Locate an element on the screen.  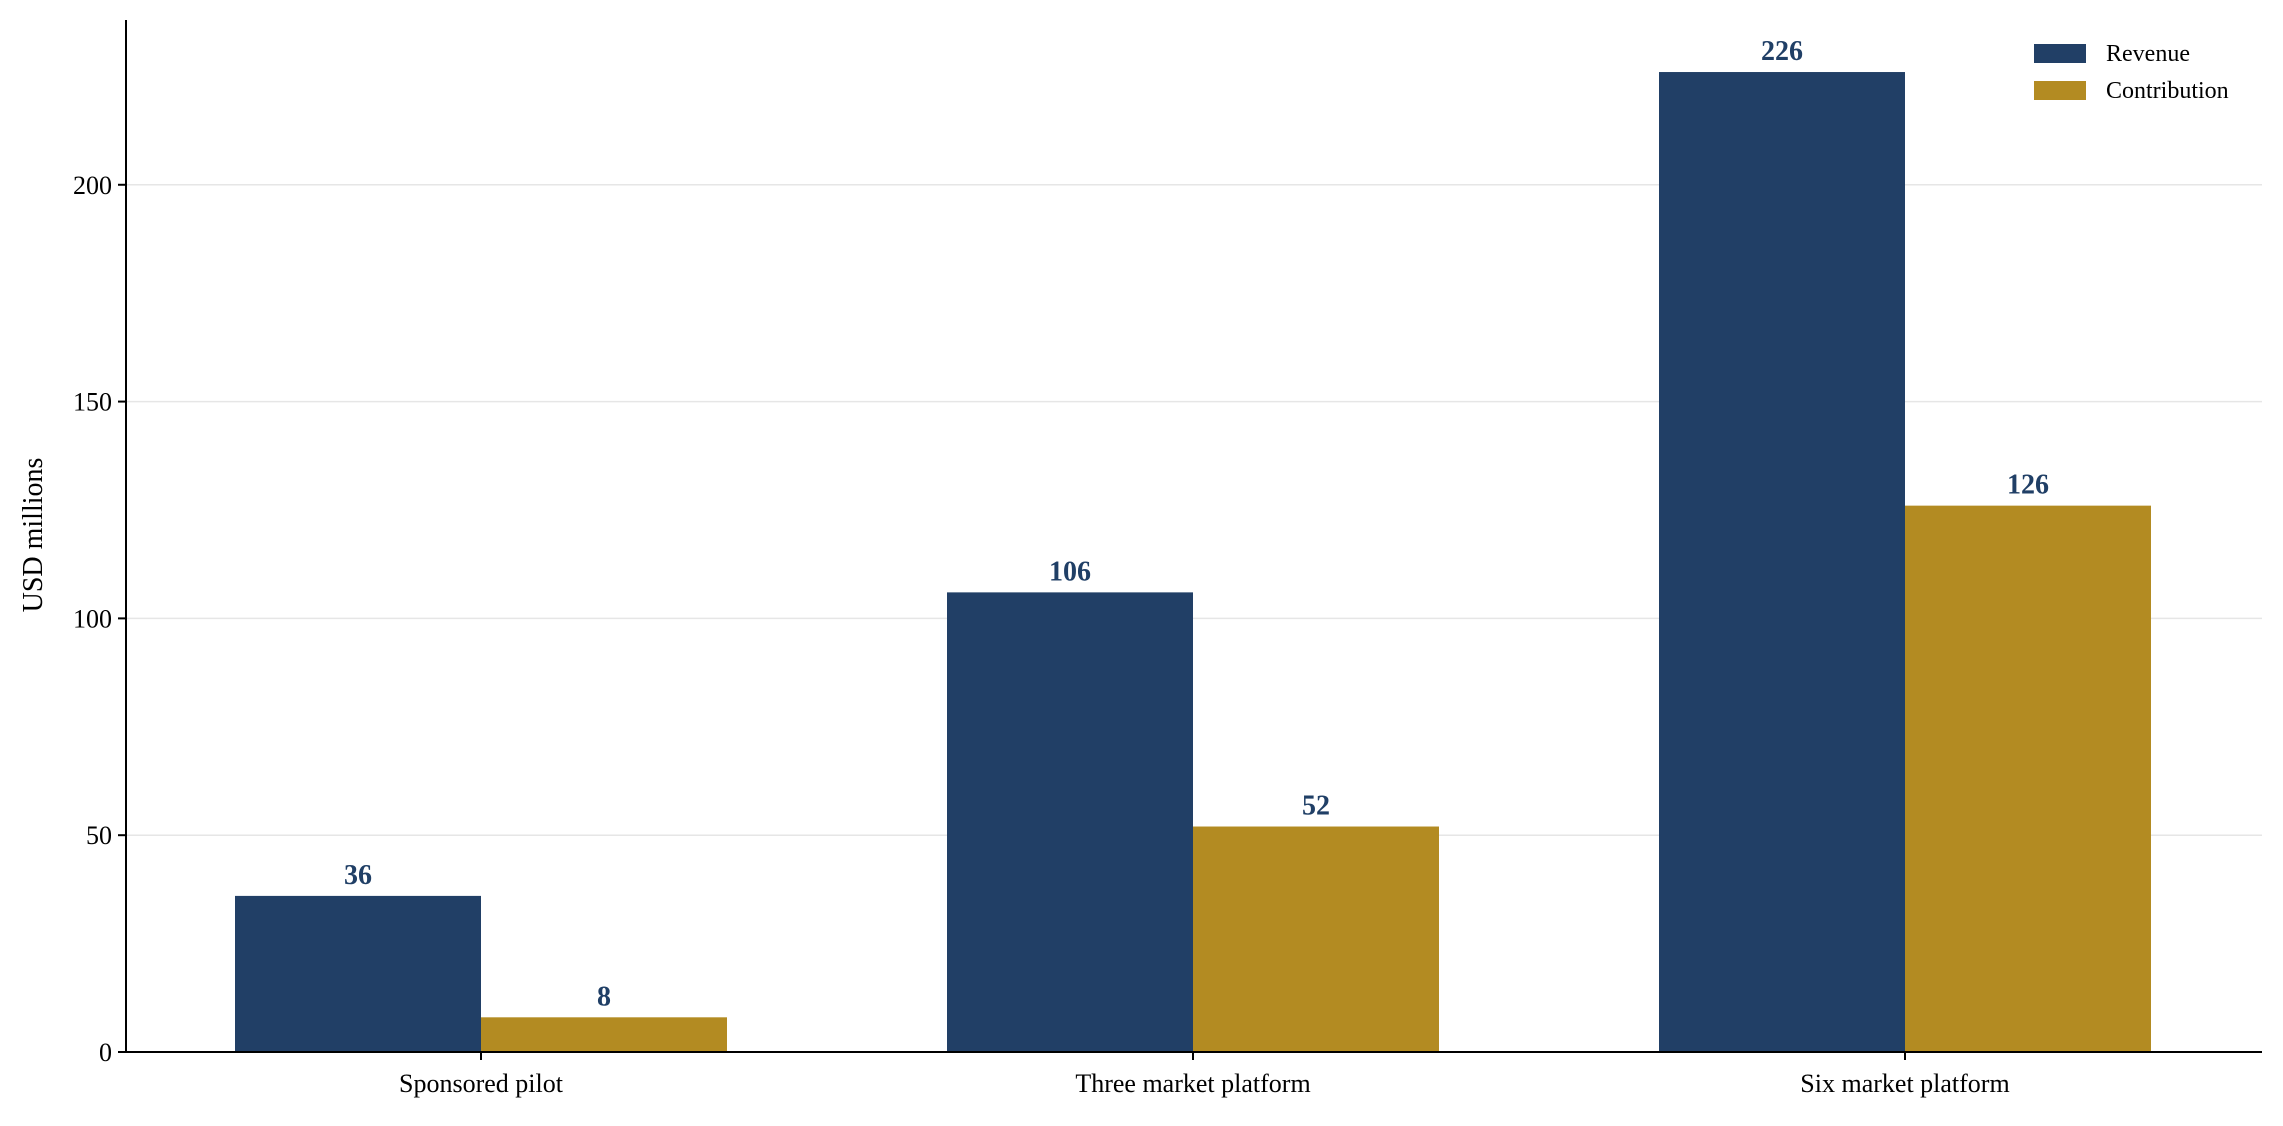
y-tick-label-4: 200 is located at coordinates (92, 185).